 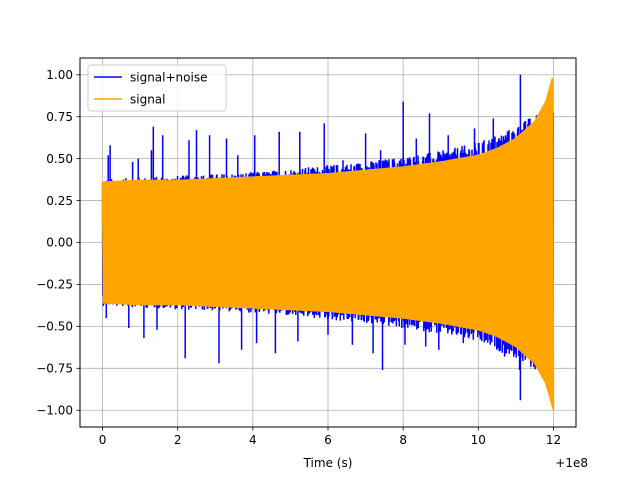 I want to click on legend-box, so click(x=157, y=88).